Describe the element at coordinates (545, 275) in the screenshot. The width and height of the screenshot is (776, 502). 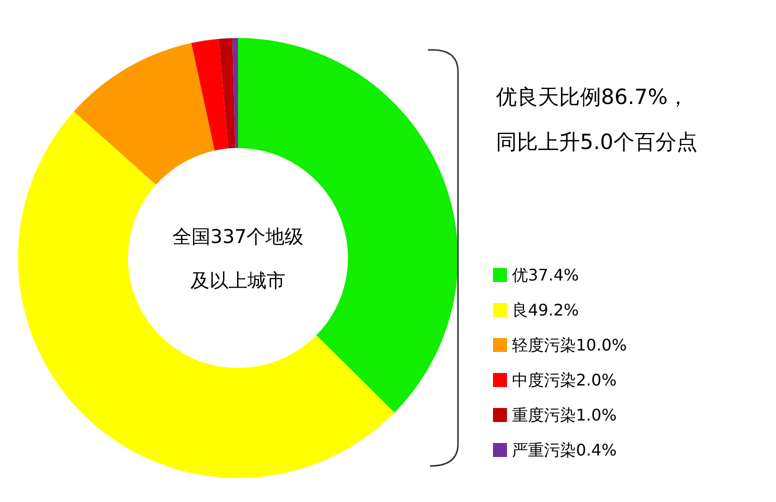
I see `legend-label: 优37.4%` at that location.